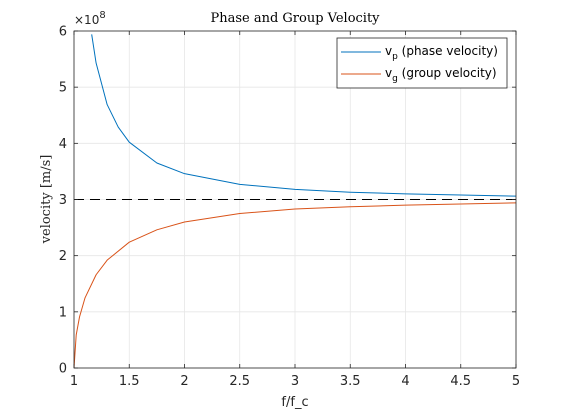 The width and height of the screenshot is (570, 413). I want to click on x-axis-label: f/f_c, so click(294, 402).